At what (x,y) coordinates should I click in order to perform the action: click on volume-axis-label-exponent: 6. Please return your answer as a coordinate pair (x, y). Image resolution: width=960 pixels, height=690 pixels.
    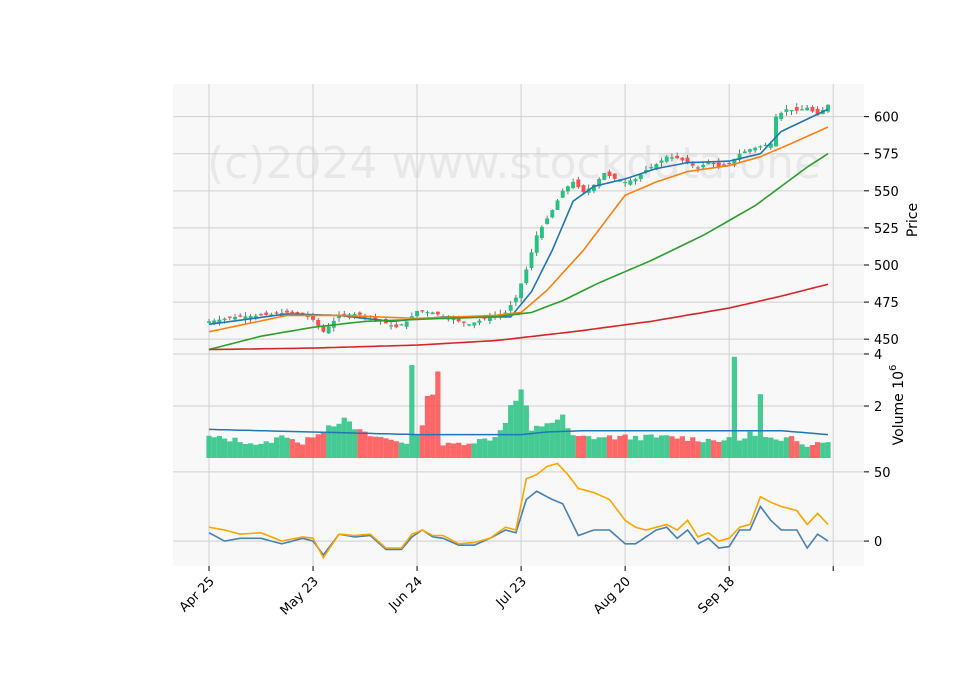
    Looking at the image, I should click on (893, 368).